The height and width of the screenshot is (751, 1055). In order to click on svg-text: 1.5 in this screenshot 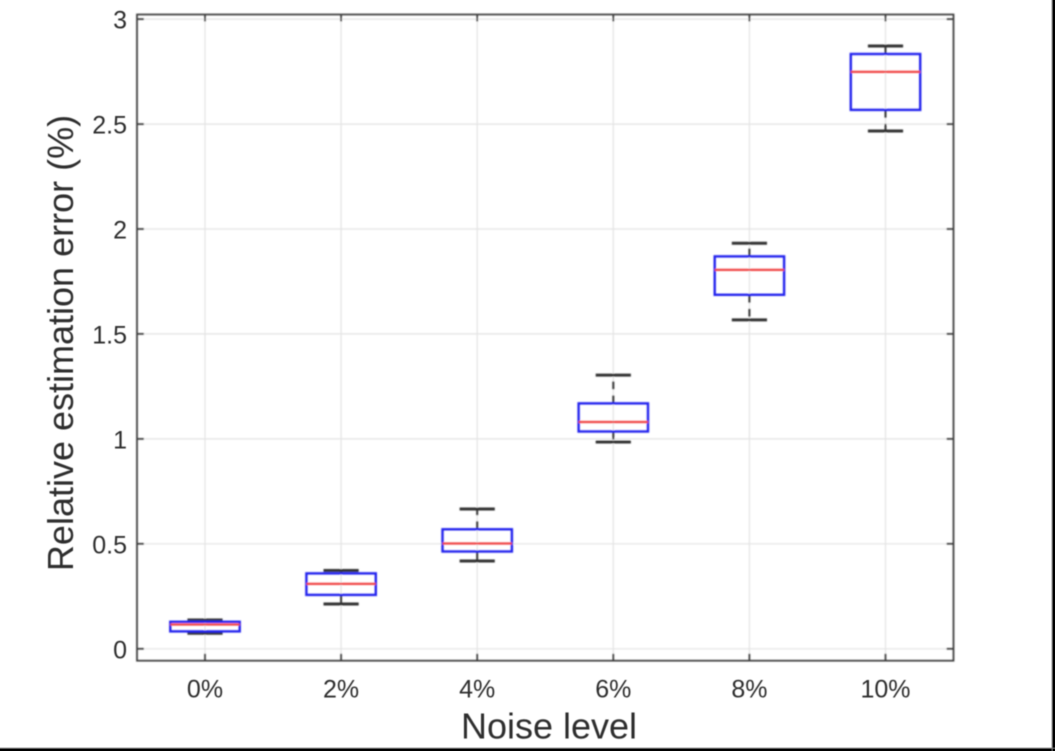, I will do `click(109, 335)`.